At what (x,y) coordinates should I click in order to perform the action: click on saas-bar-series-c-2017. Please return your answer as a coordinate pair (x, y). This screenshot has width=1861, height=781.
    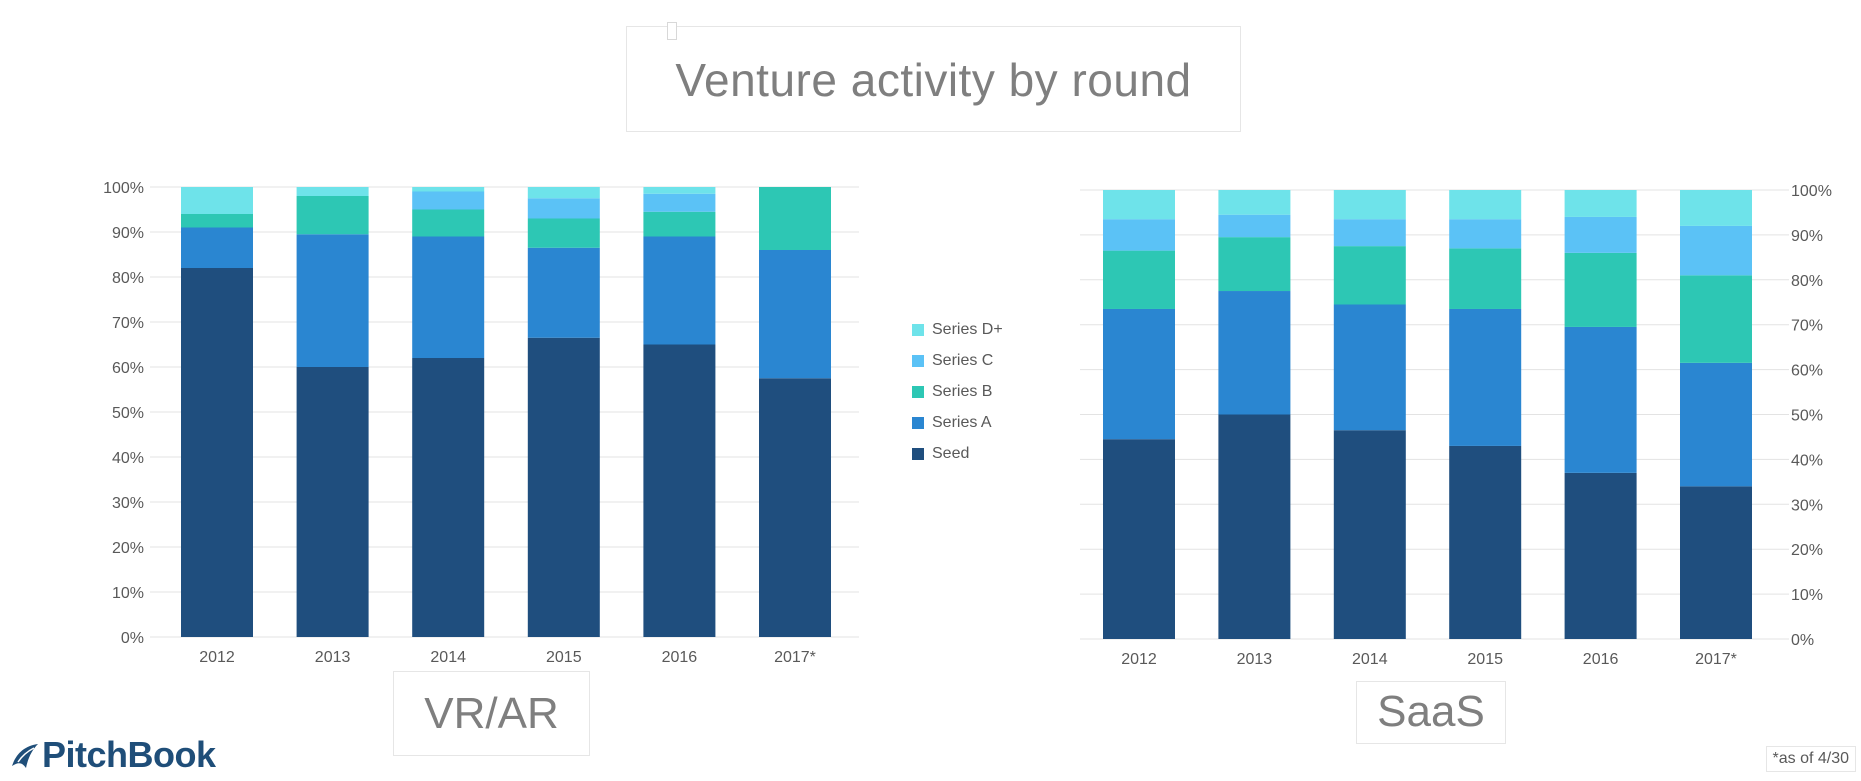
    Looking at the image, I should click on (1716, 250).